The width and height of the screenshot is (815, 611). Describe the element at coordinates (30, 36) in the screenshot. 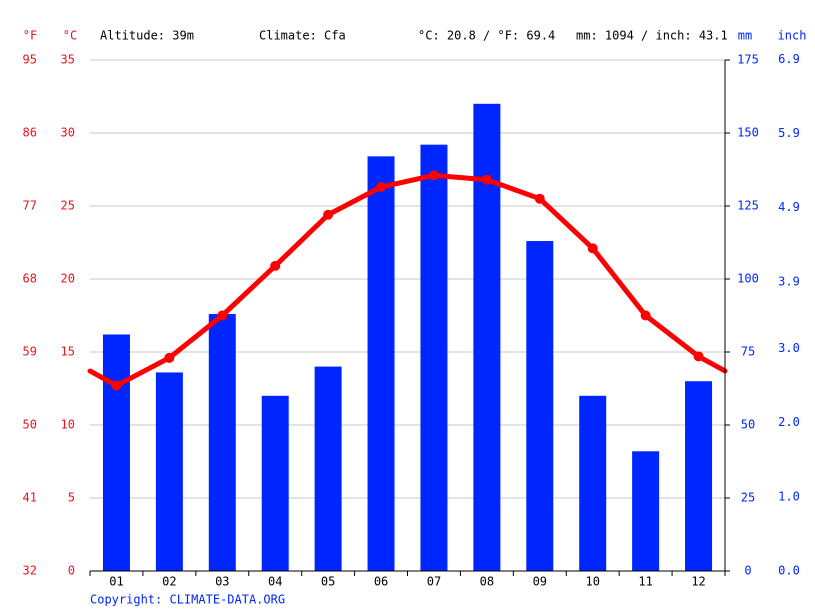

I see `axis-unit: °F` at that location.